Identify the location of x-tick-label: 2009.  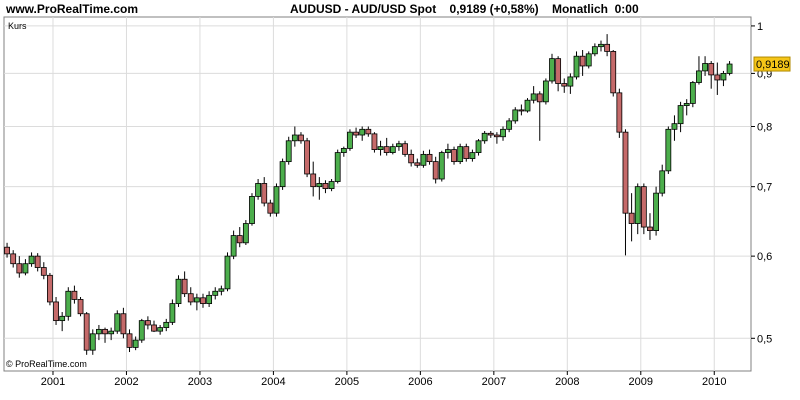
(641, 382).